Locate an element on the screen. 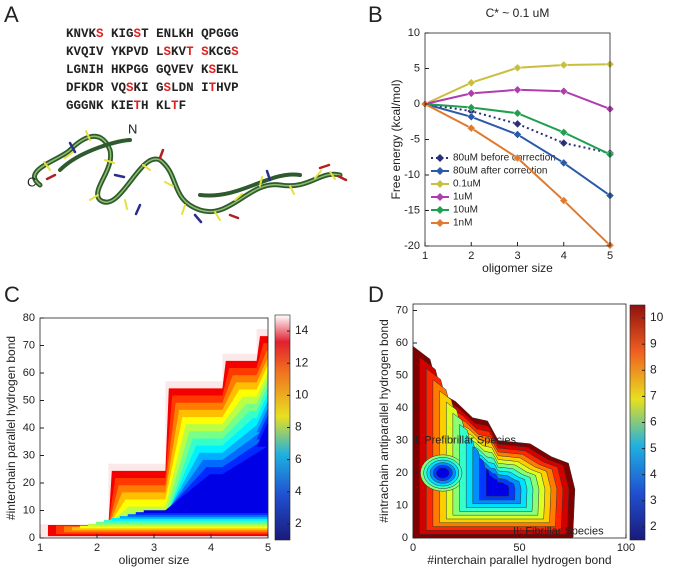  structure-label: C is located at coordinates (31, 181).